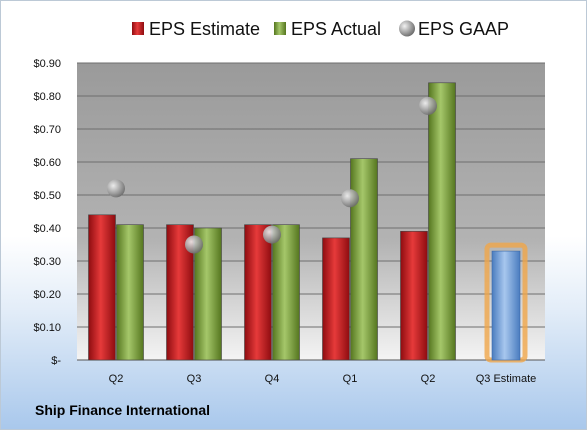 This screenshot has height=430, width=587. I want to click on y-tick-label: $0.40, so click(47, 229).